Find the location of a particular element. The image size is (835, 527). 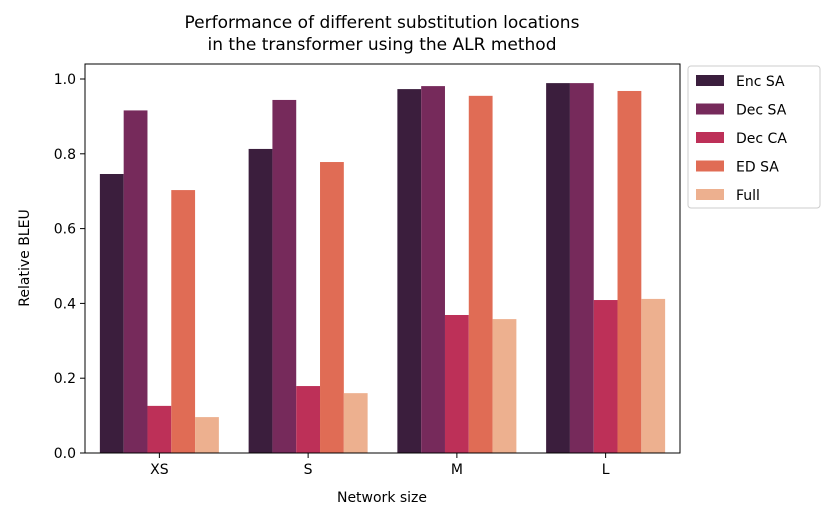

y-tick-label: 1.0 is located at coordinates (65, 80).